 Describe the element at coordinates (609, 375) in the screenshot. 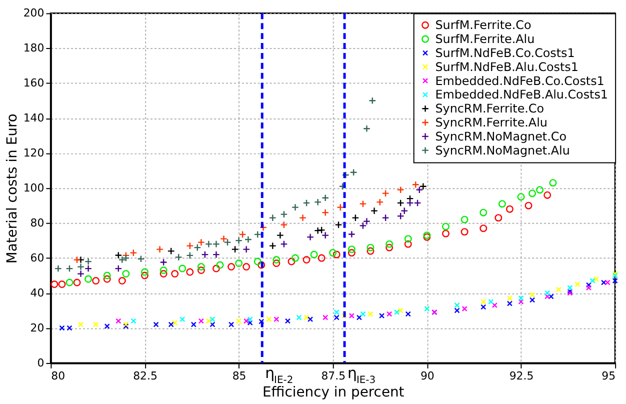

I see `x-tick-label: 95` at that location.